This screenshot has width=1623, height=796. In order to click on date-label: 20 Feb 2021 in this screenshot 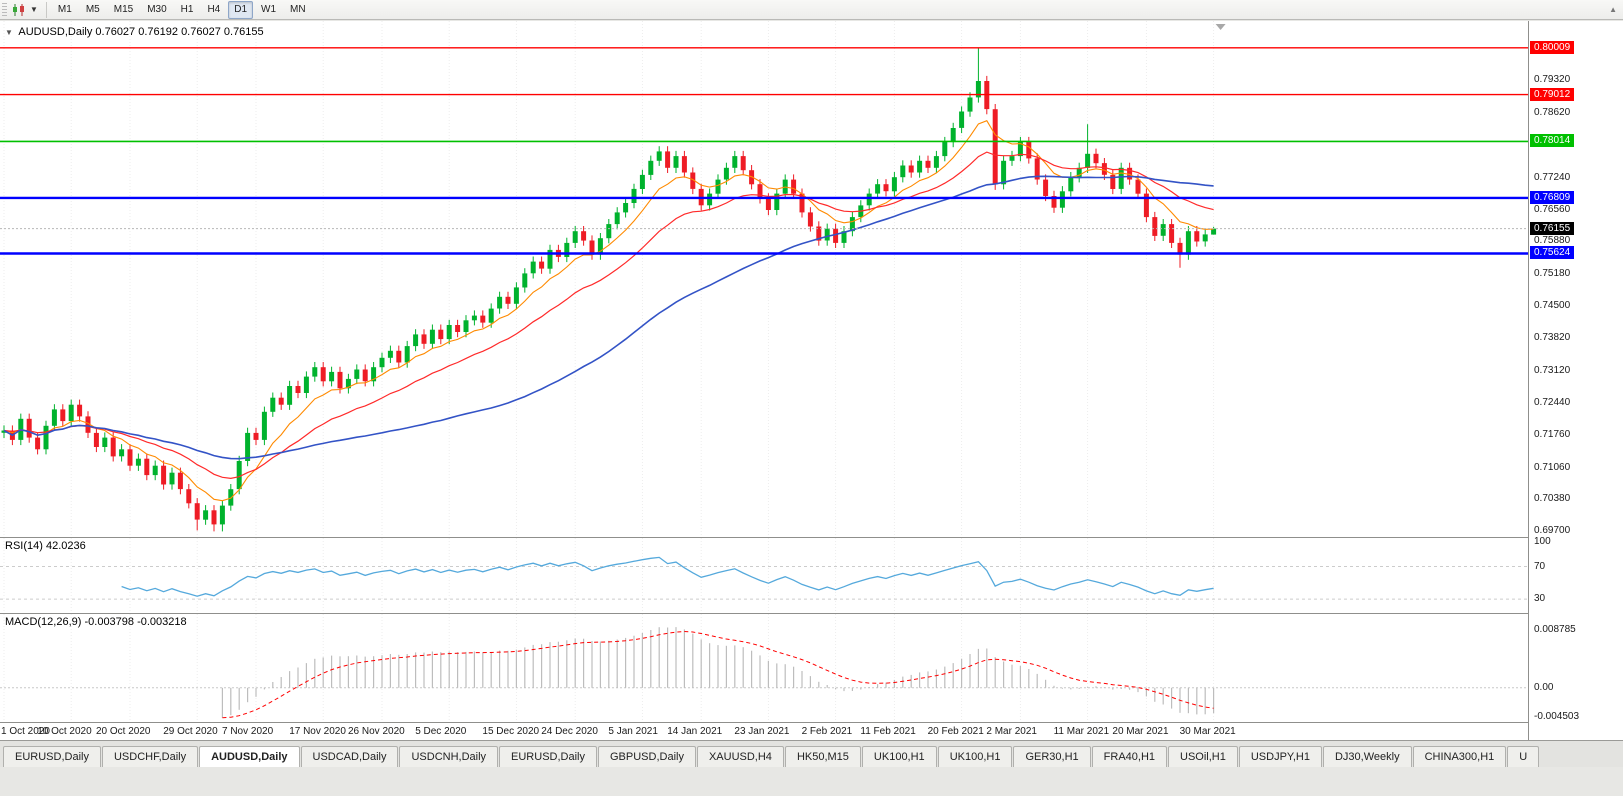, I will do `click(955, 731)`.